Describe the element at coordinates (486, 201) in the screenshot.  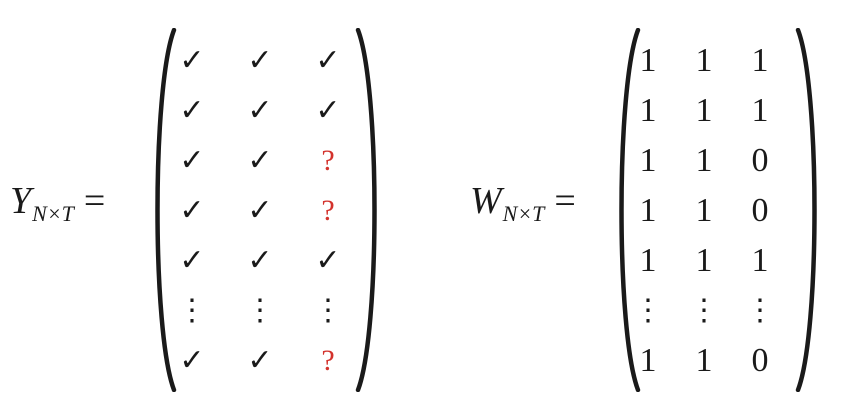
I see `w-symbol: W` at that location.